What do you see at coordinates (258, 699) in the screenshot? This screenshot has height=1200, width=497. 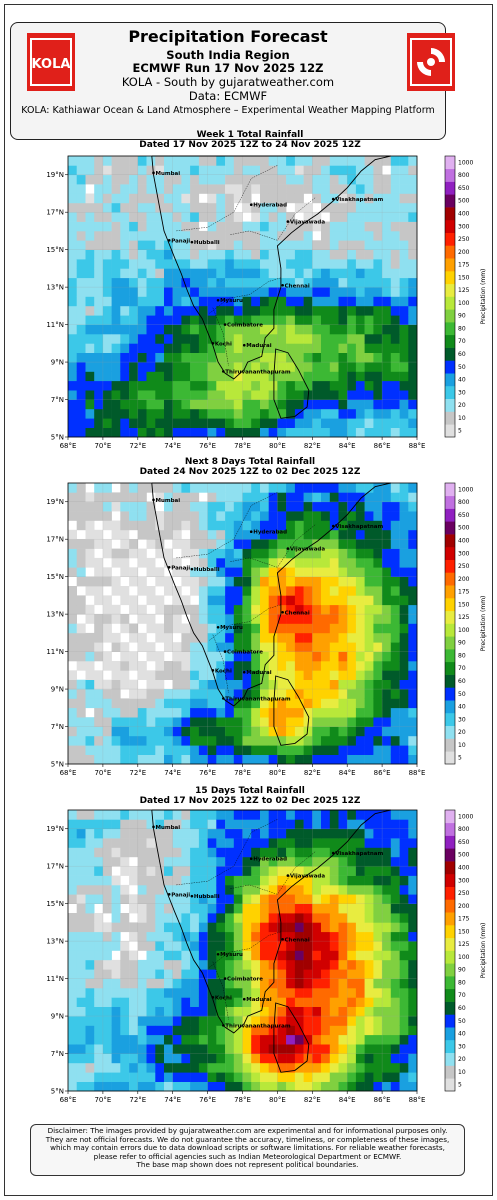 I see `city-label: Thiruvananthapuram` at bounding box center [258, 699].